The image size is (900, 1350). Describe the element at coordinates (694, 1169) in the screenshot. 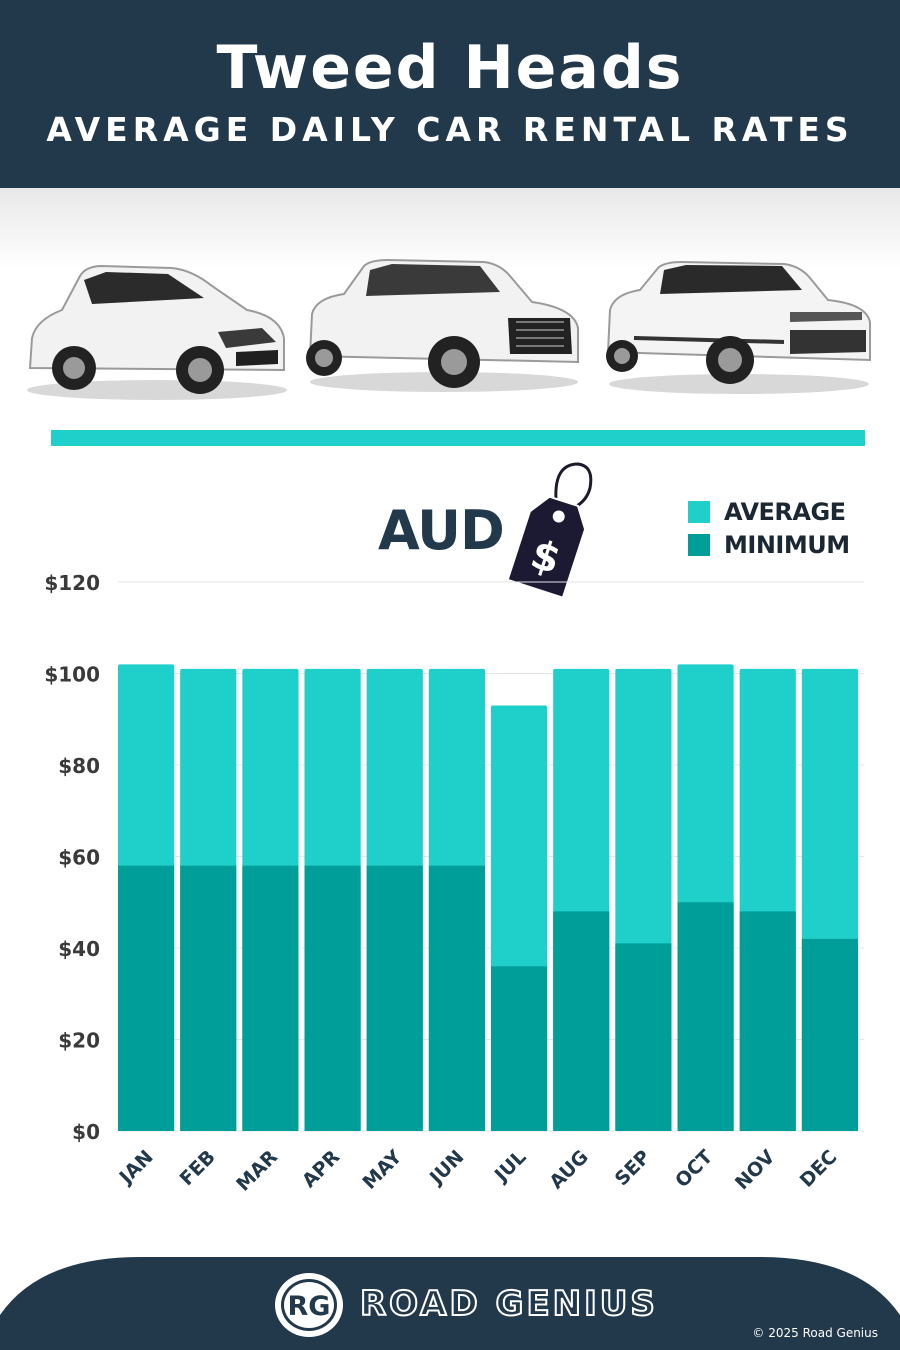

I see `x-tick-label: OCT` at that location.